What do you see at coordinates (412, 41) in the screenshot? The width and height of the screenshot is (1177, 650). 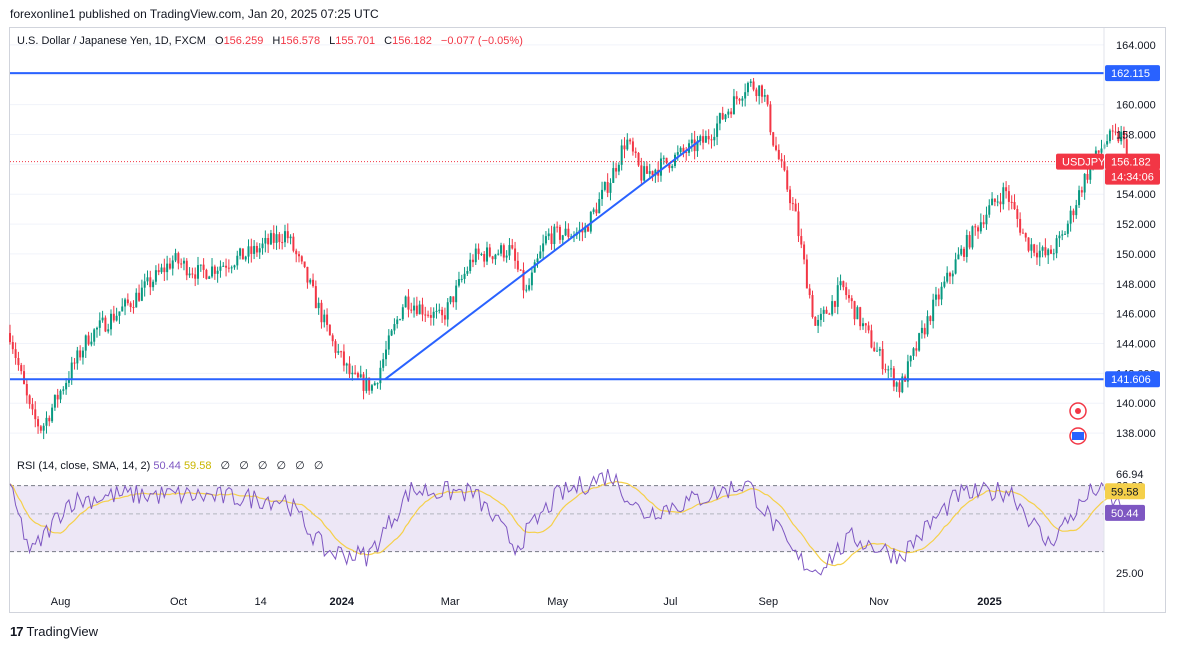 I see `close-value: 156.182` at bounding box center [412, 41].